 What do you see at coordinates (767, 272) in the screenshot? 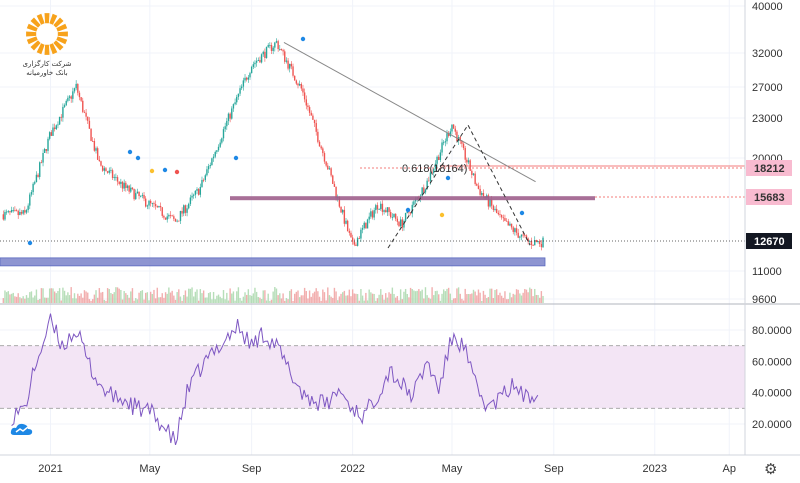
I see `price-tick-label: 11000` at bounding box center [767, 272].